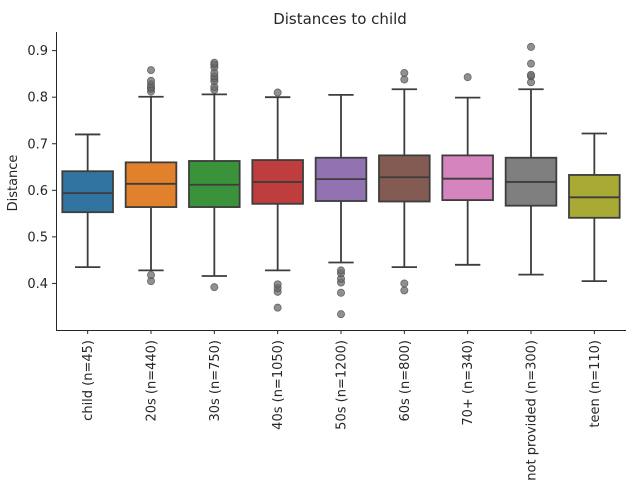 The image size is (640, 480). Describe the element at coordinates (532, 410) in the screenshot. I see `x-tick-label: not provided (n=300)` at that location.